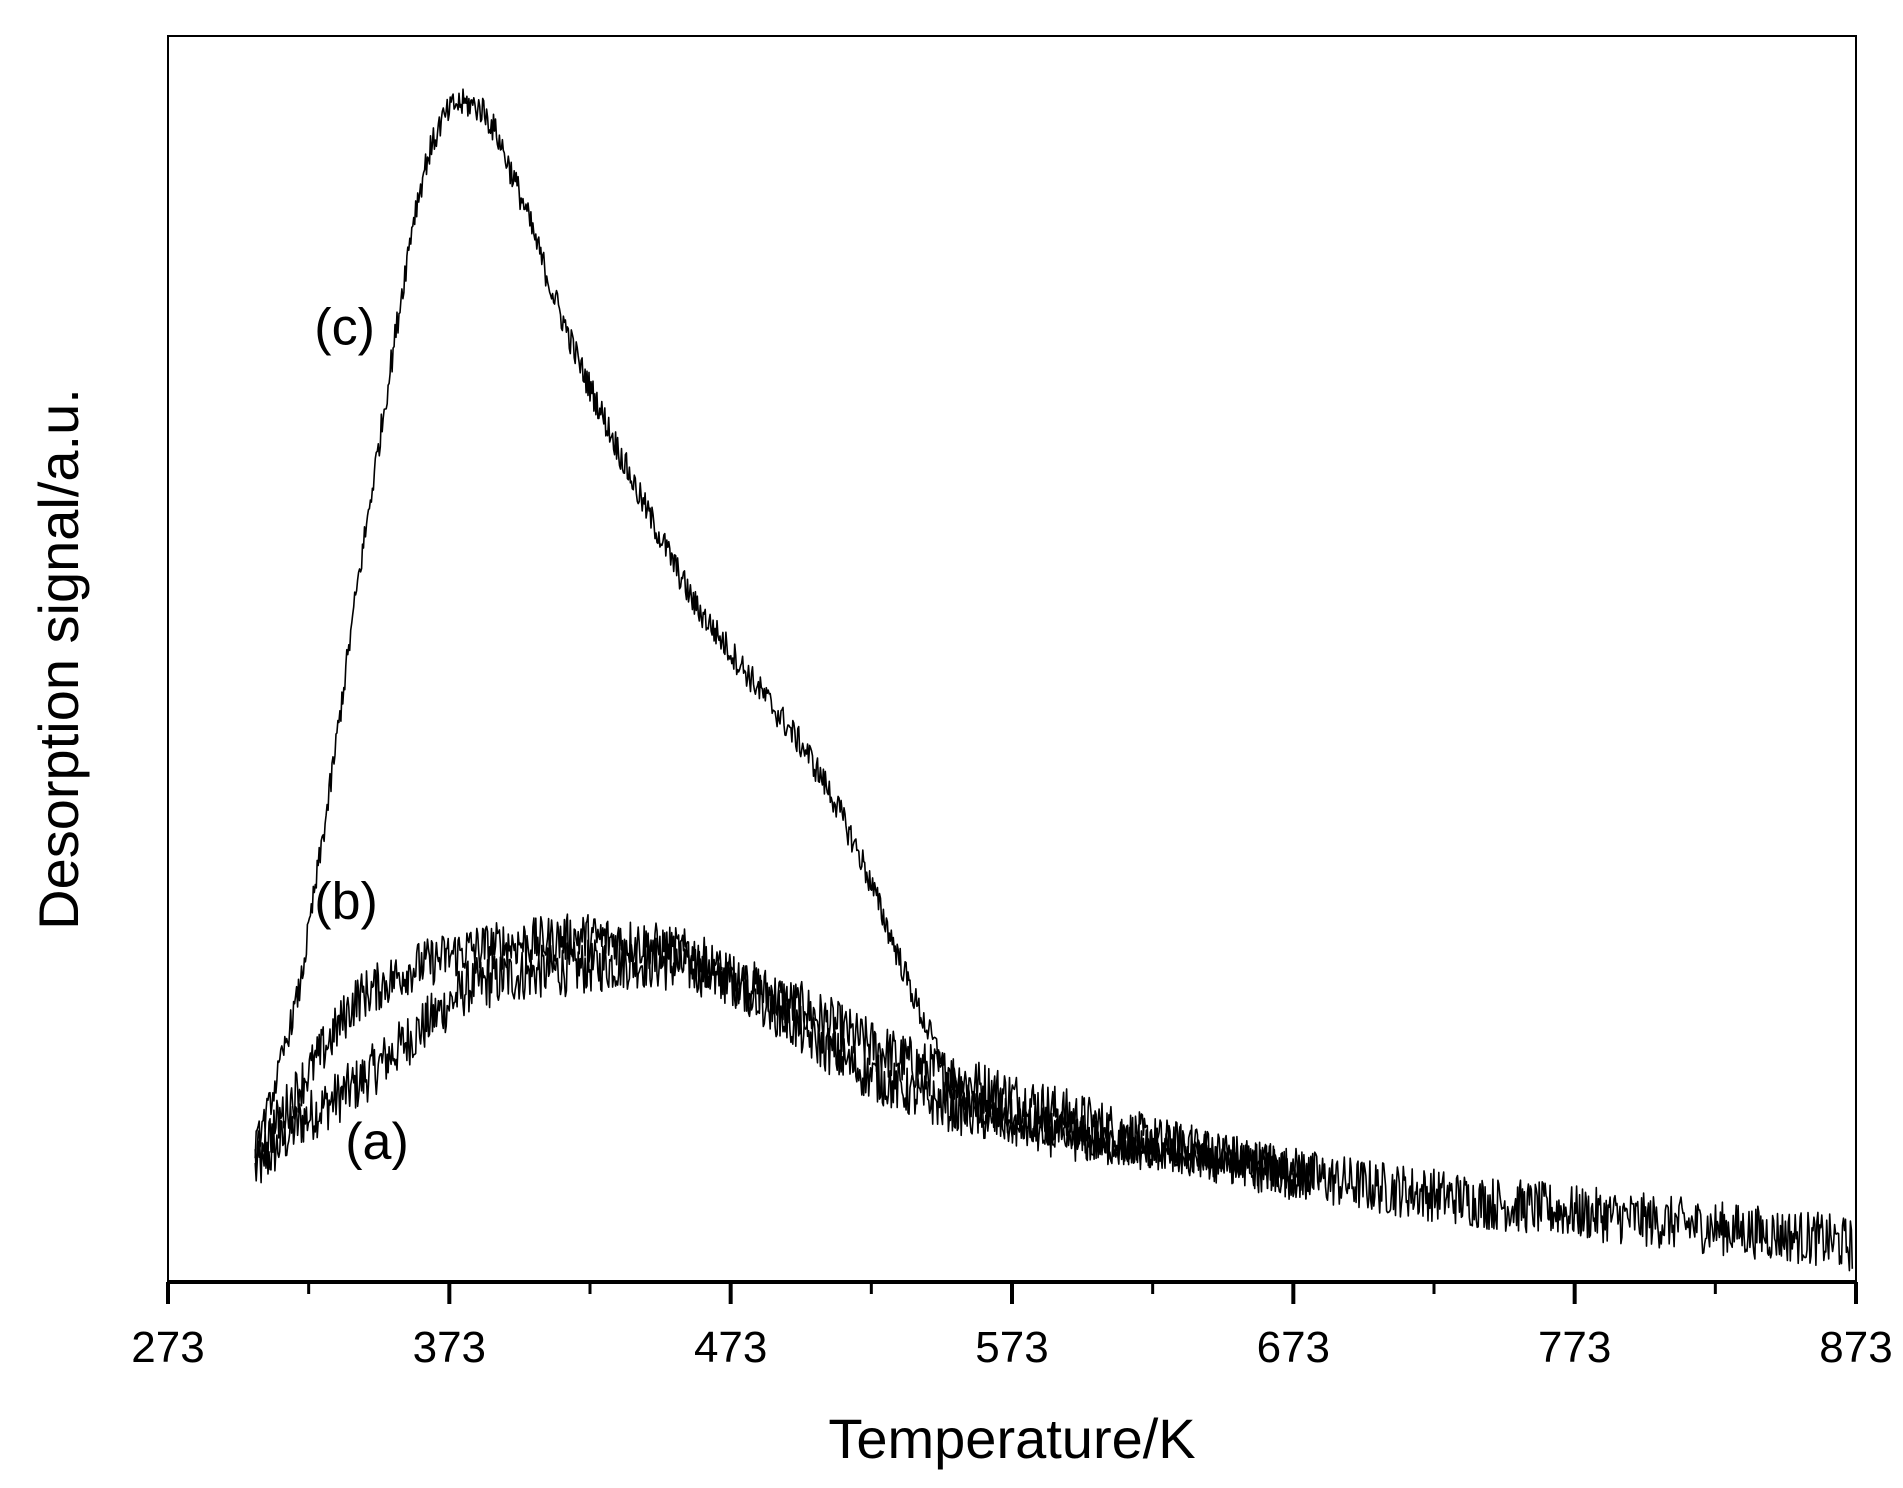  What do you see at coordinates (449, 1347) in the screenshot?
I see `x-tick-label: 373` at bounding box center [449, 1347].